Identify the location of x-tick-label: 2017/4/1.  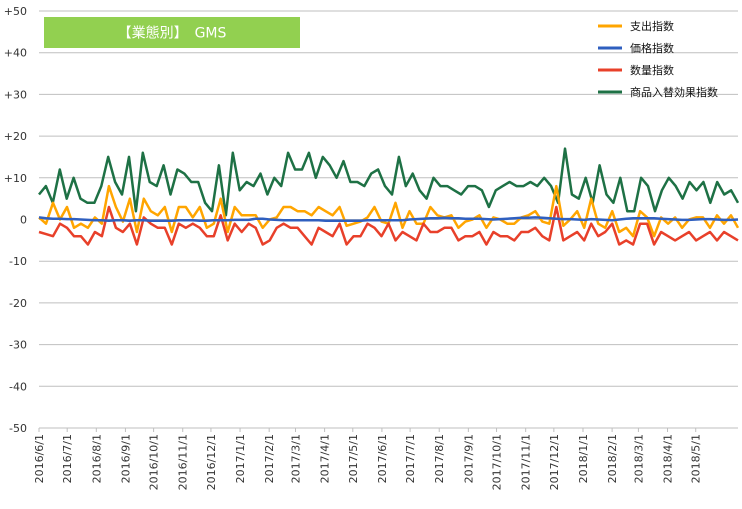
(325, 458).